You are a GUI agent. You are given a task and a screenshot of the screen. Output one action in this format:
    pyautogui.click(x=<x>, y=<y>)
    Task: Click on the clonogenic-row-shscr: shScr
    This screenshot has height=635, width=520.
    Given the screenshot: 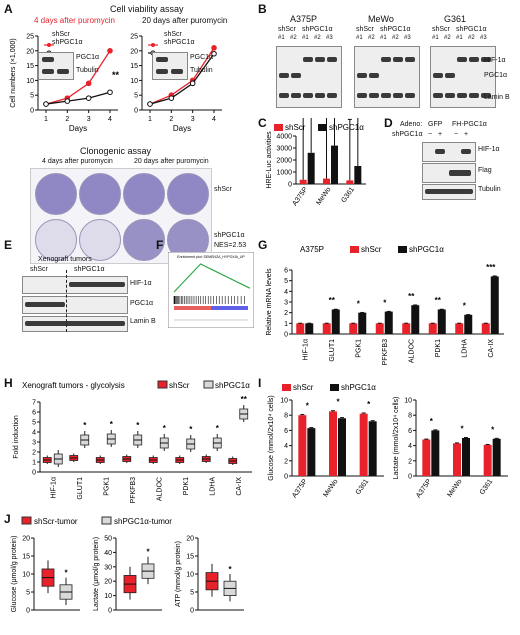 What is the action you would take?
    pyautogui.click(x=223, y=189)
    